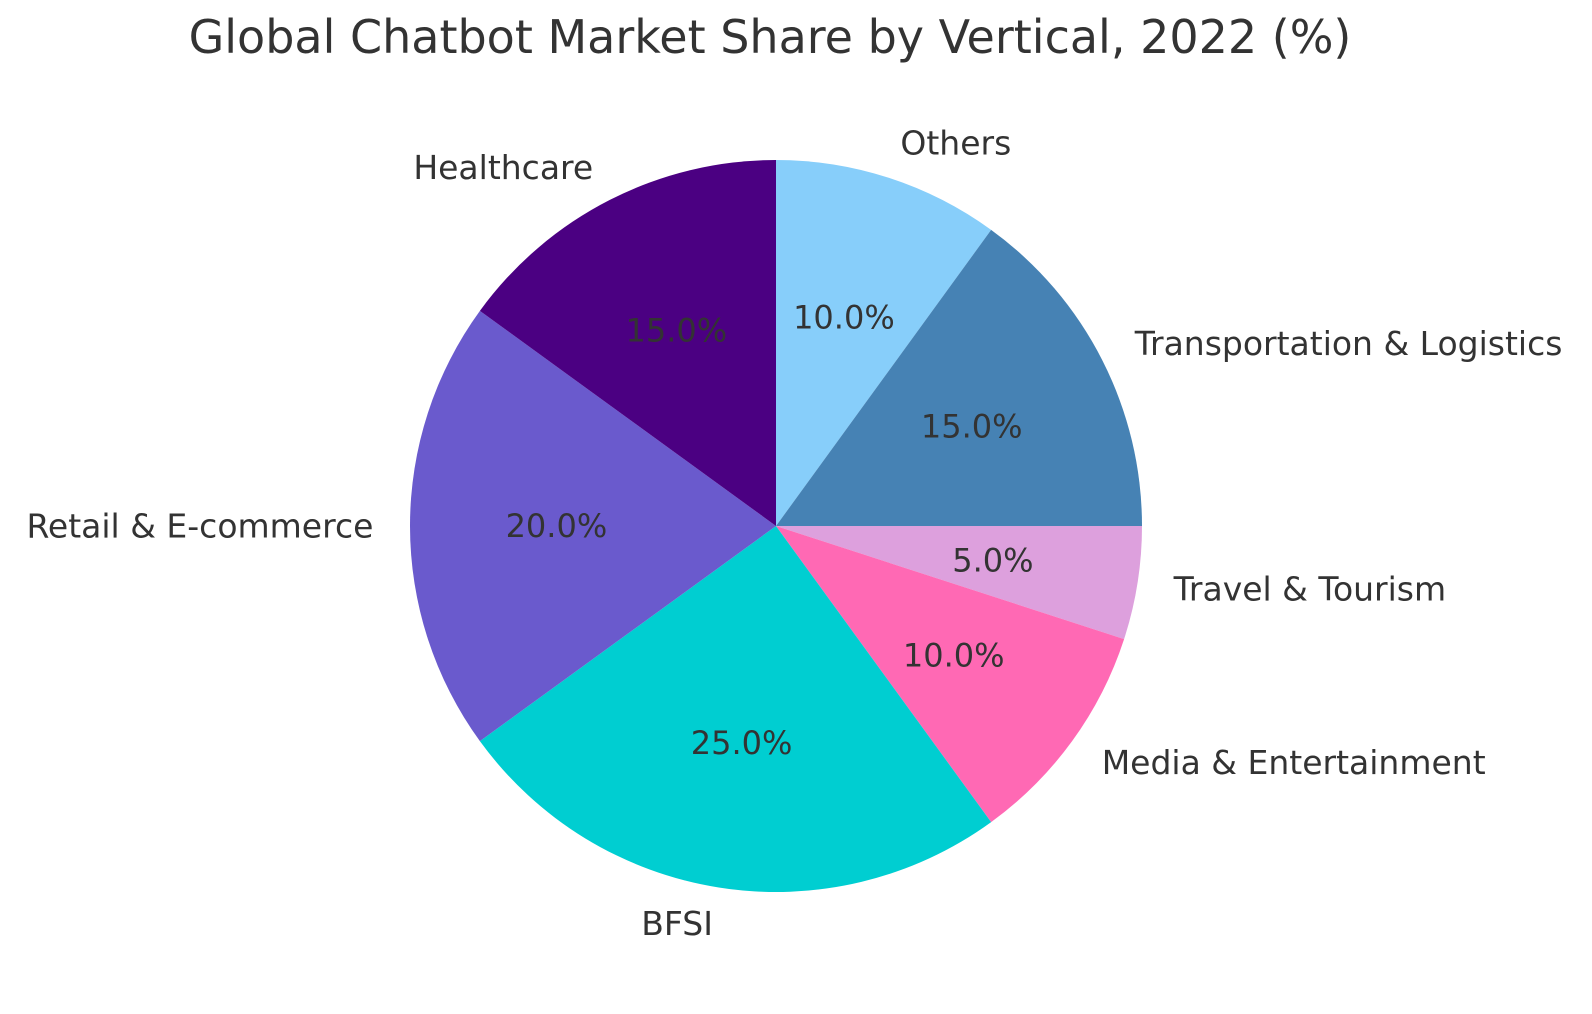 Image resolution: width=1592 pixels, height=1014 pixels. I want to click on pie-label-media-entertainment: Media & Entertainment, so click(1294, 762).